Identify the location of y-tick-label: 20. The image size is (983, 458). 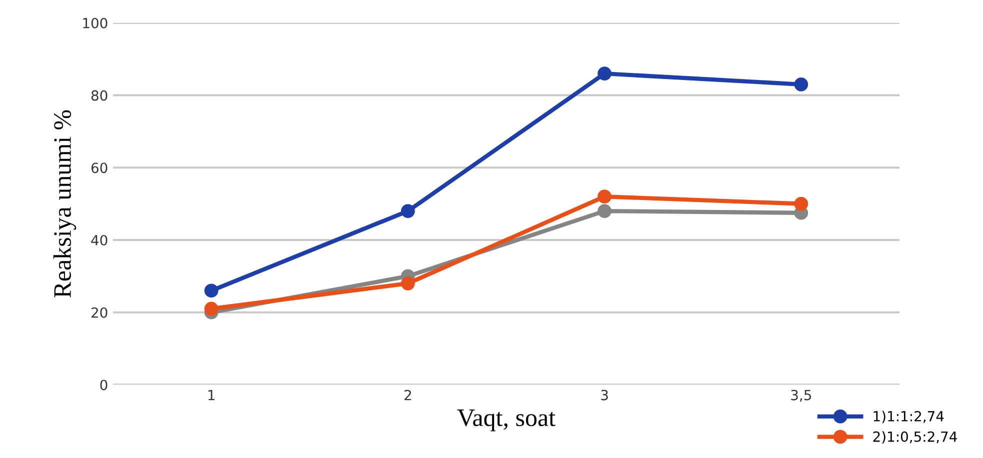
(100, 312).